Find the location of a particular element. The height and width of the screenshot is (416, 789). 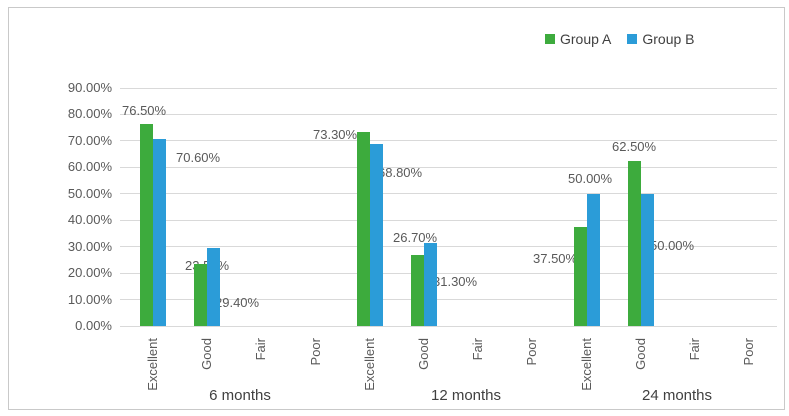

y-tick-label-10: 10.00% is located at coordinates (89, 299).